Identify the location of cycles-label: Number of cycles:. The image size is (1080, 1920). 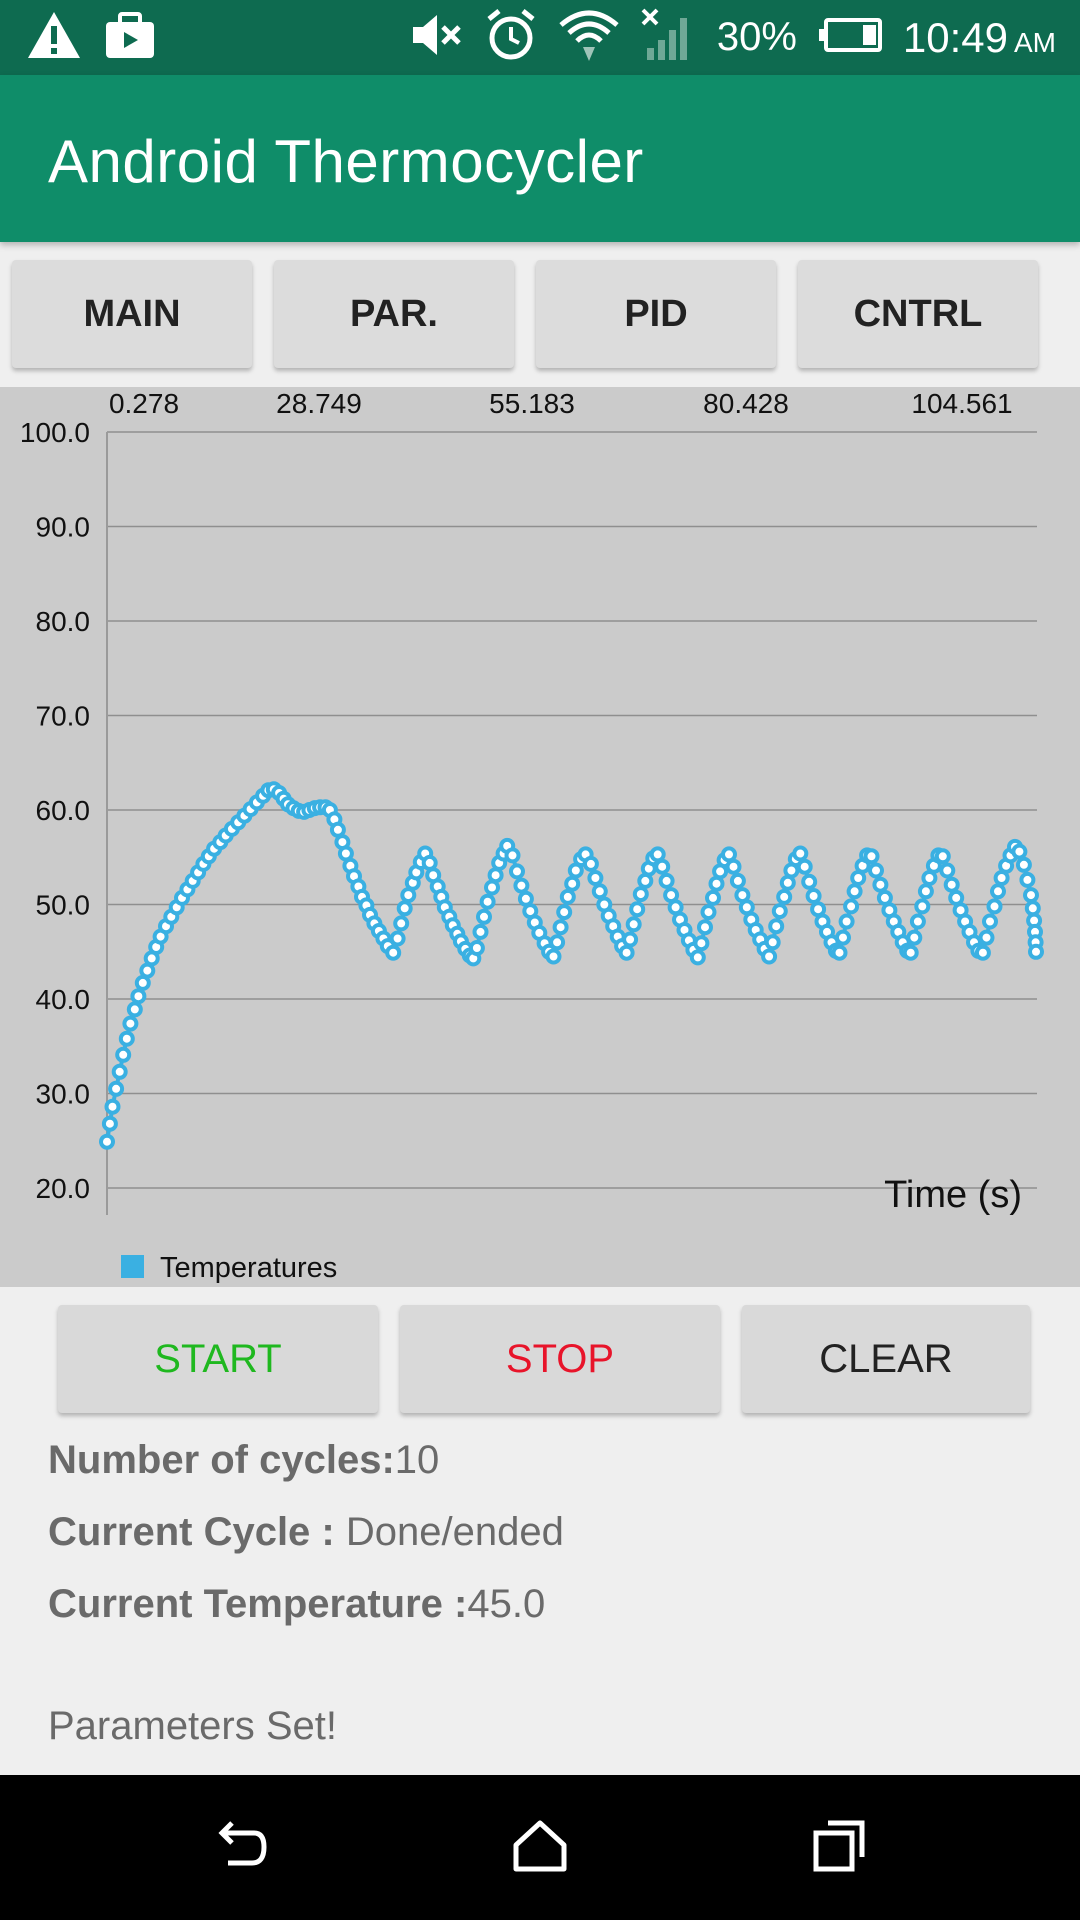
(221, 1460).